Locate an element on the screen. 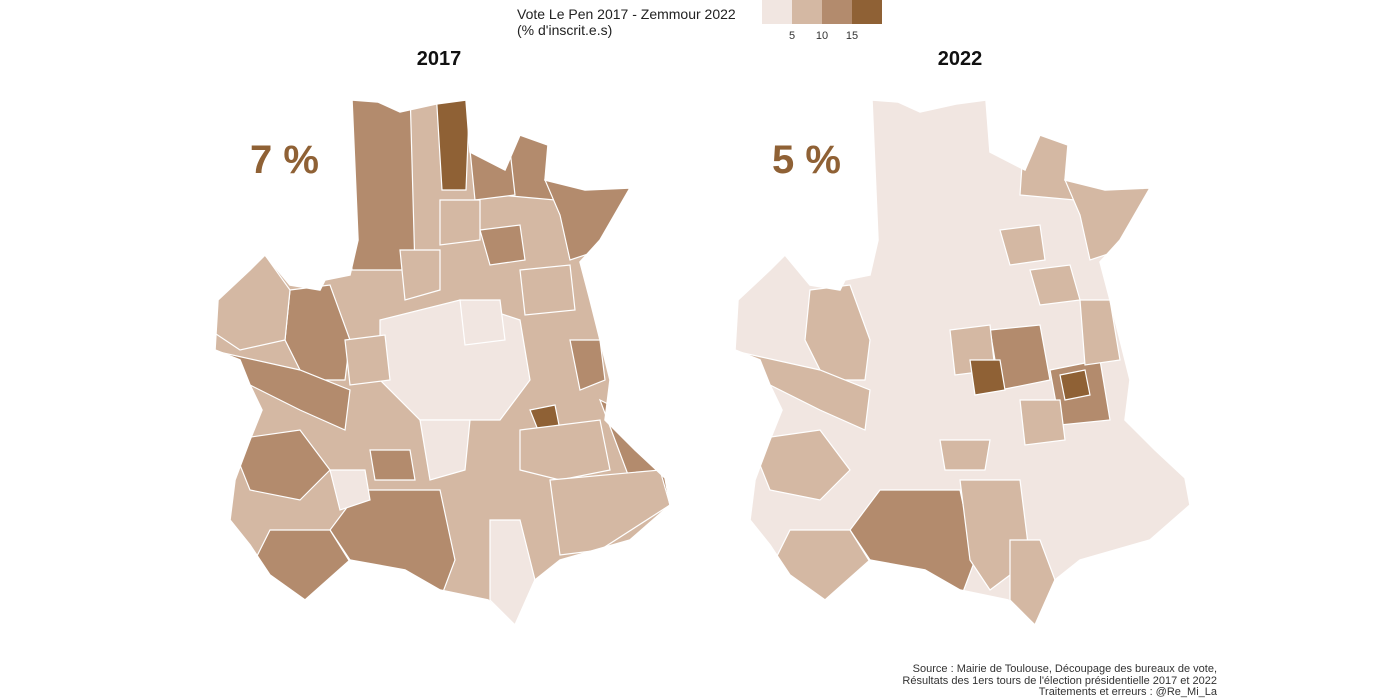 This screenshot has width=1400, height=700. caption-line3: Traitements et erreurs : @Re_Mi_La is located at coordinates (1127, 692).